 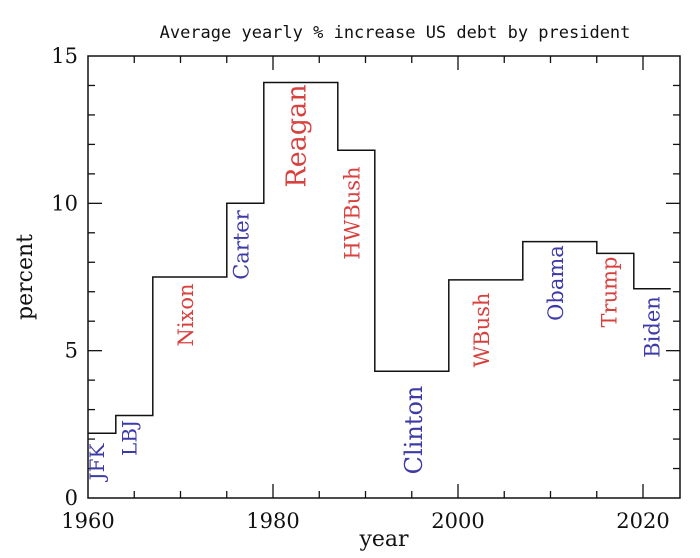 I want to click on y-axis-label: percent, so click(x=25, y=277).